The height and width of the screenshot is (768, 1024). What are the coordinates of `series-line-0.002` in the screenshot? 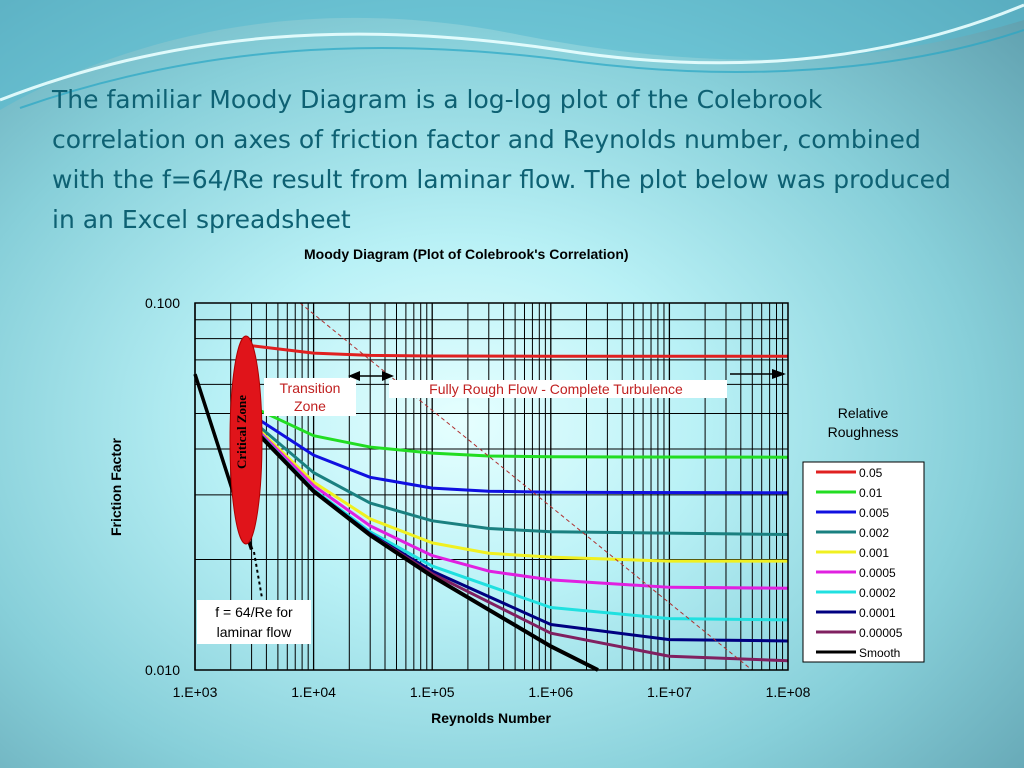 It's located at (523, 480).